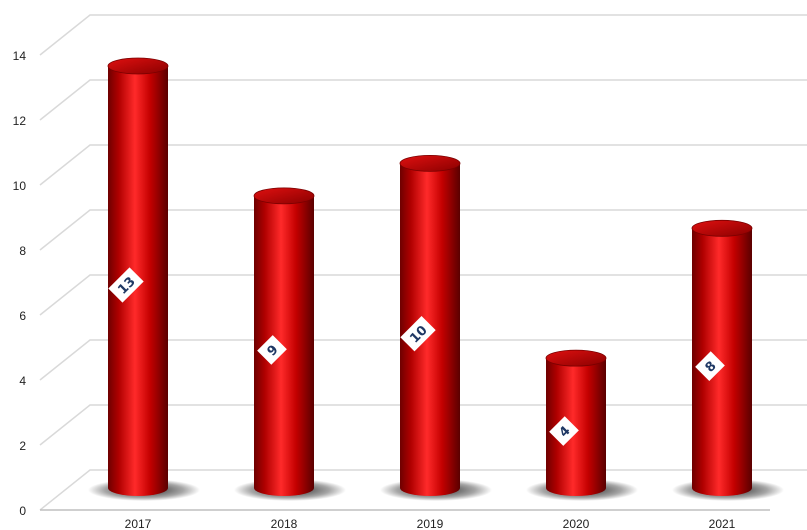 The image size is (807, 530). Describe the element at coordinates (138, 523) in the screenshot. I see `x-tick-label: 2017` at that location.